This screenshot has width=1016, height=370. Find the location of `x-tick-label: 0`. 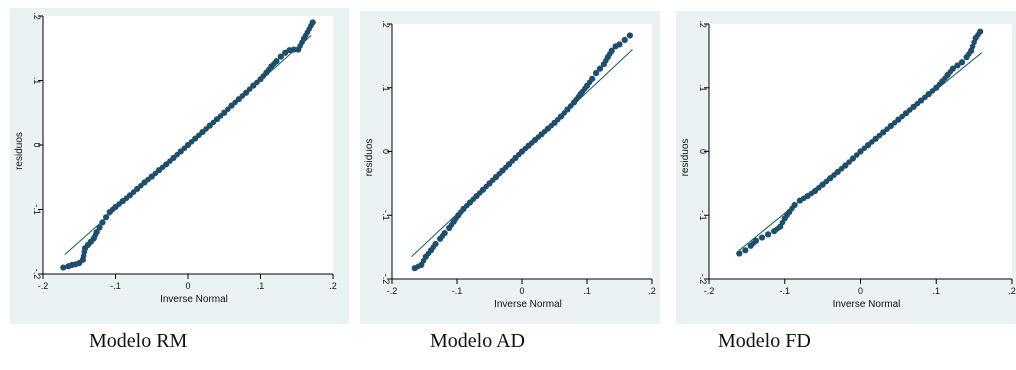

x-tick-label: 0 is located at coordinates (521, 291).